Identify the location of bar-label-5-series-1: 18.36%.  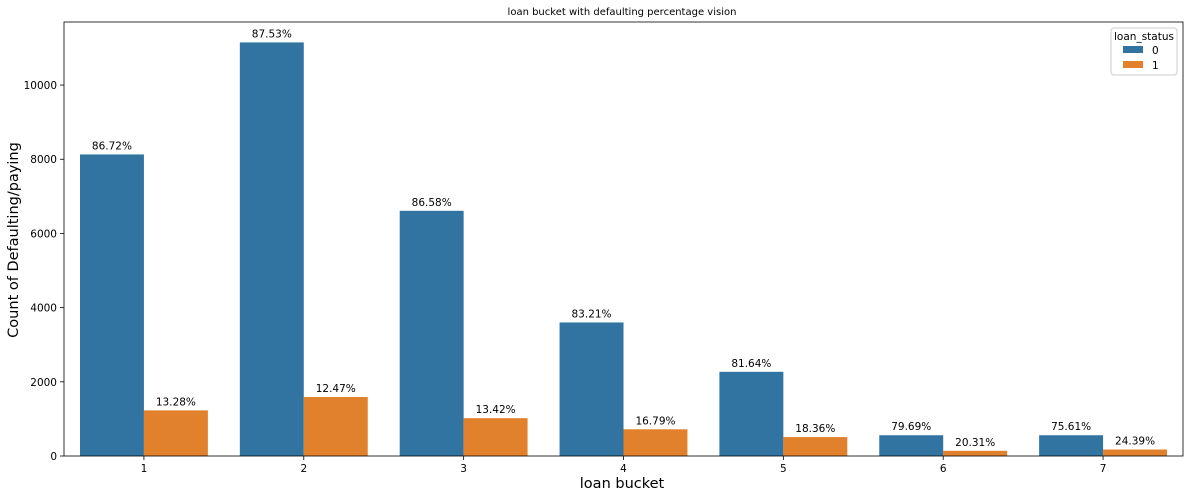
(815, 429).